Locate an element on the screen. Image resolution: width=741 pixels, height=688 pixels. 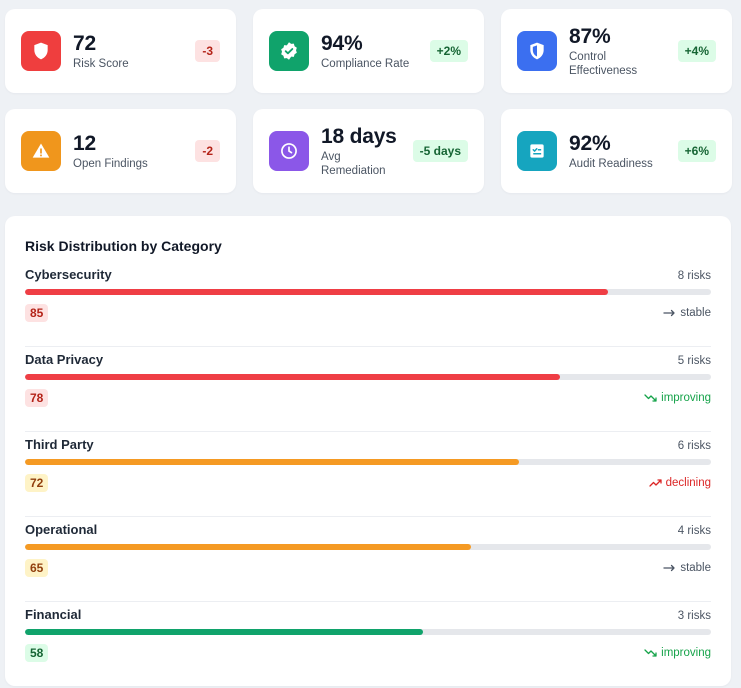
score-badge: 72 is located at coordinates (37, 483).